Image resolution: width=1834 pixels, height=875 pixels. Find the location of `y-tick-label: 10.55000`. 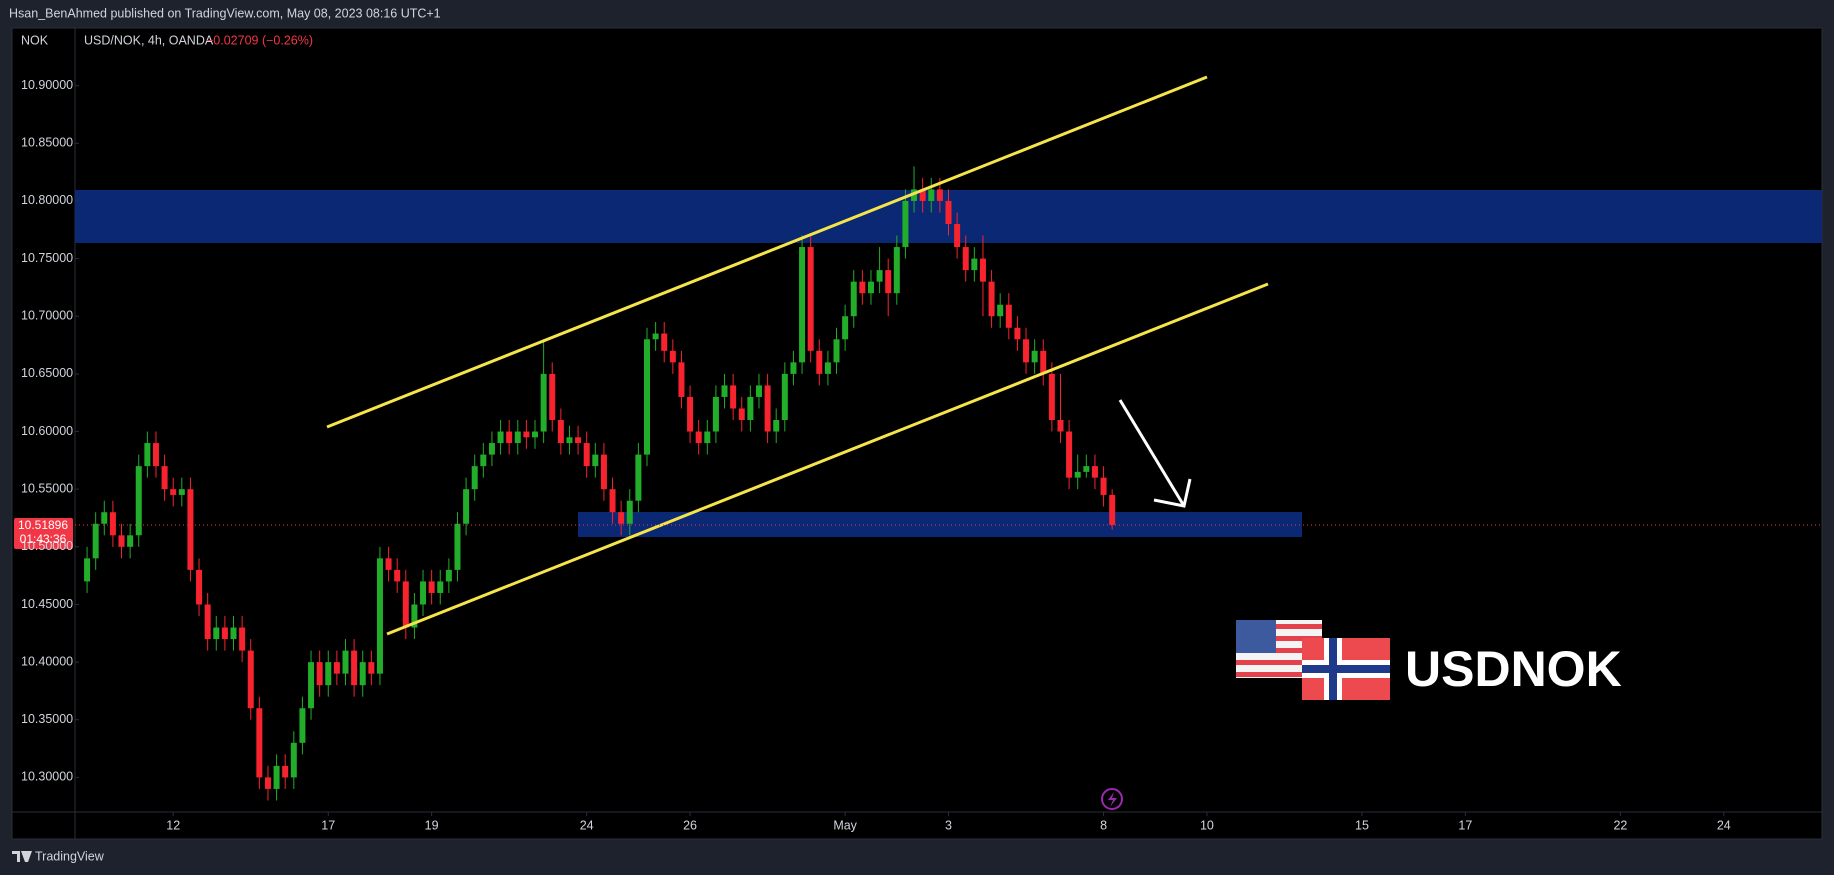

y-tick-label: 10.55000 is located at coordinates (47, 488).